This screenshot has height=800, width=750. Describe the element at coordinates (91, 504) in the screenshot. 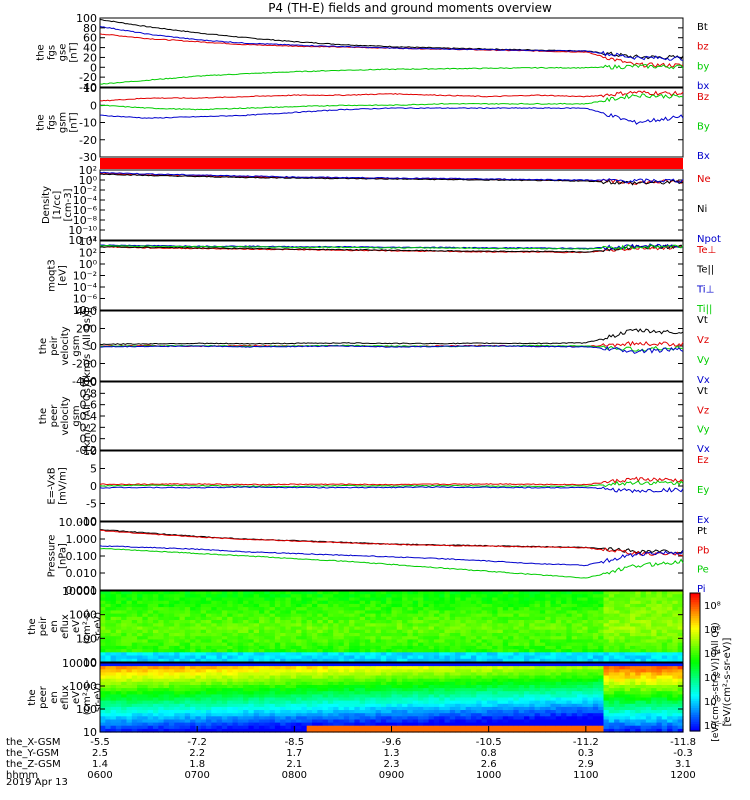

I see `y-tick-label: -5` at that location.